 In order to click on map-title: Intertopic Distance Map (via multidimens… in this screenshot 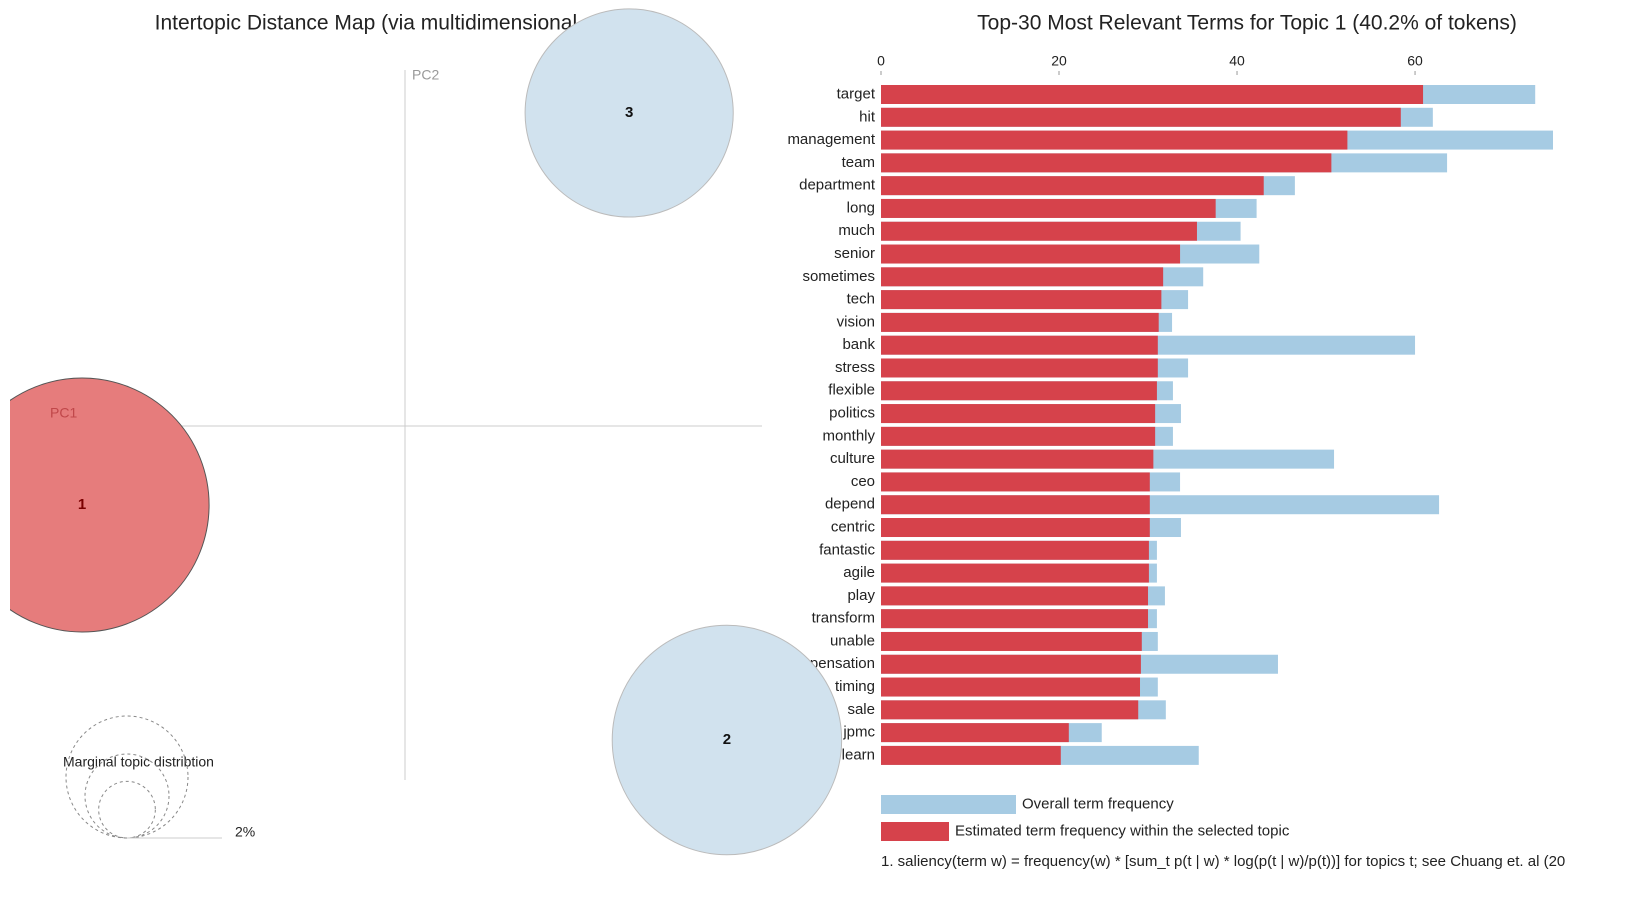, I will do `click(405, 23)`.